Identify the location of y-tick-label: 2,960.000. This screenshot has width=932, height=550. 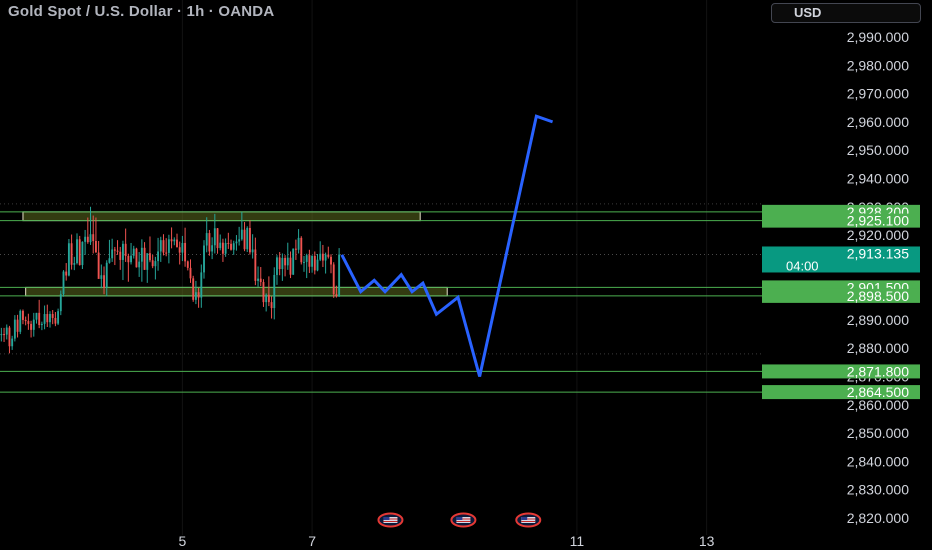
(878, 122).